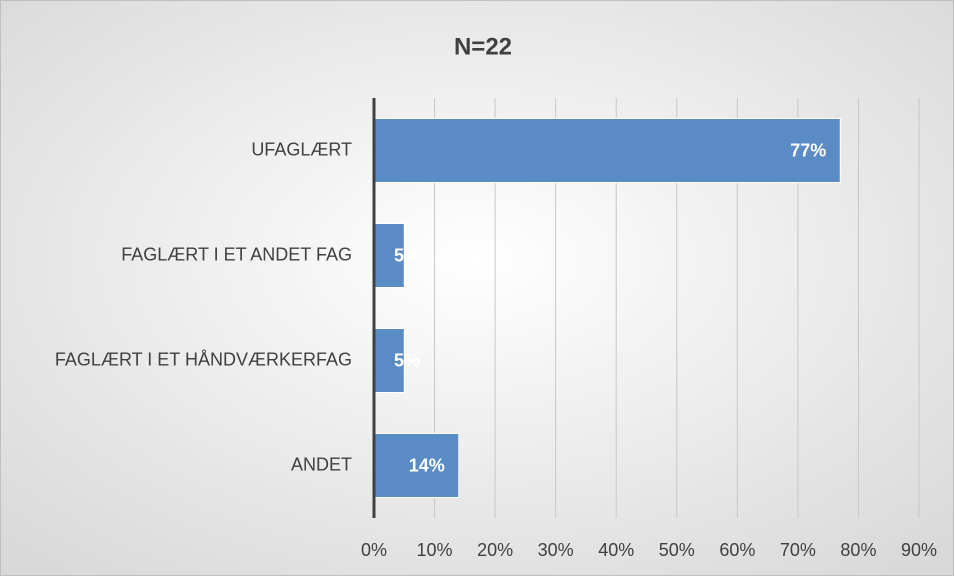 This screenshot has height=577, width=955. Describe the element at coordinates (483, 46) in the screenshot. I see `chart-title: N=22` at that location.